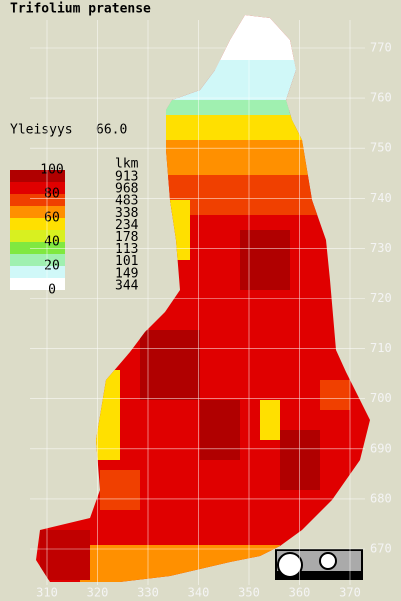  Describe the element at coordinates (52, 242) in the screenshot. I see `legend-label: 40` at that location.